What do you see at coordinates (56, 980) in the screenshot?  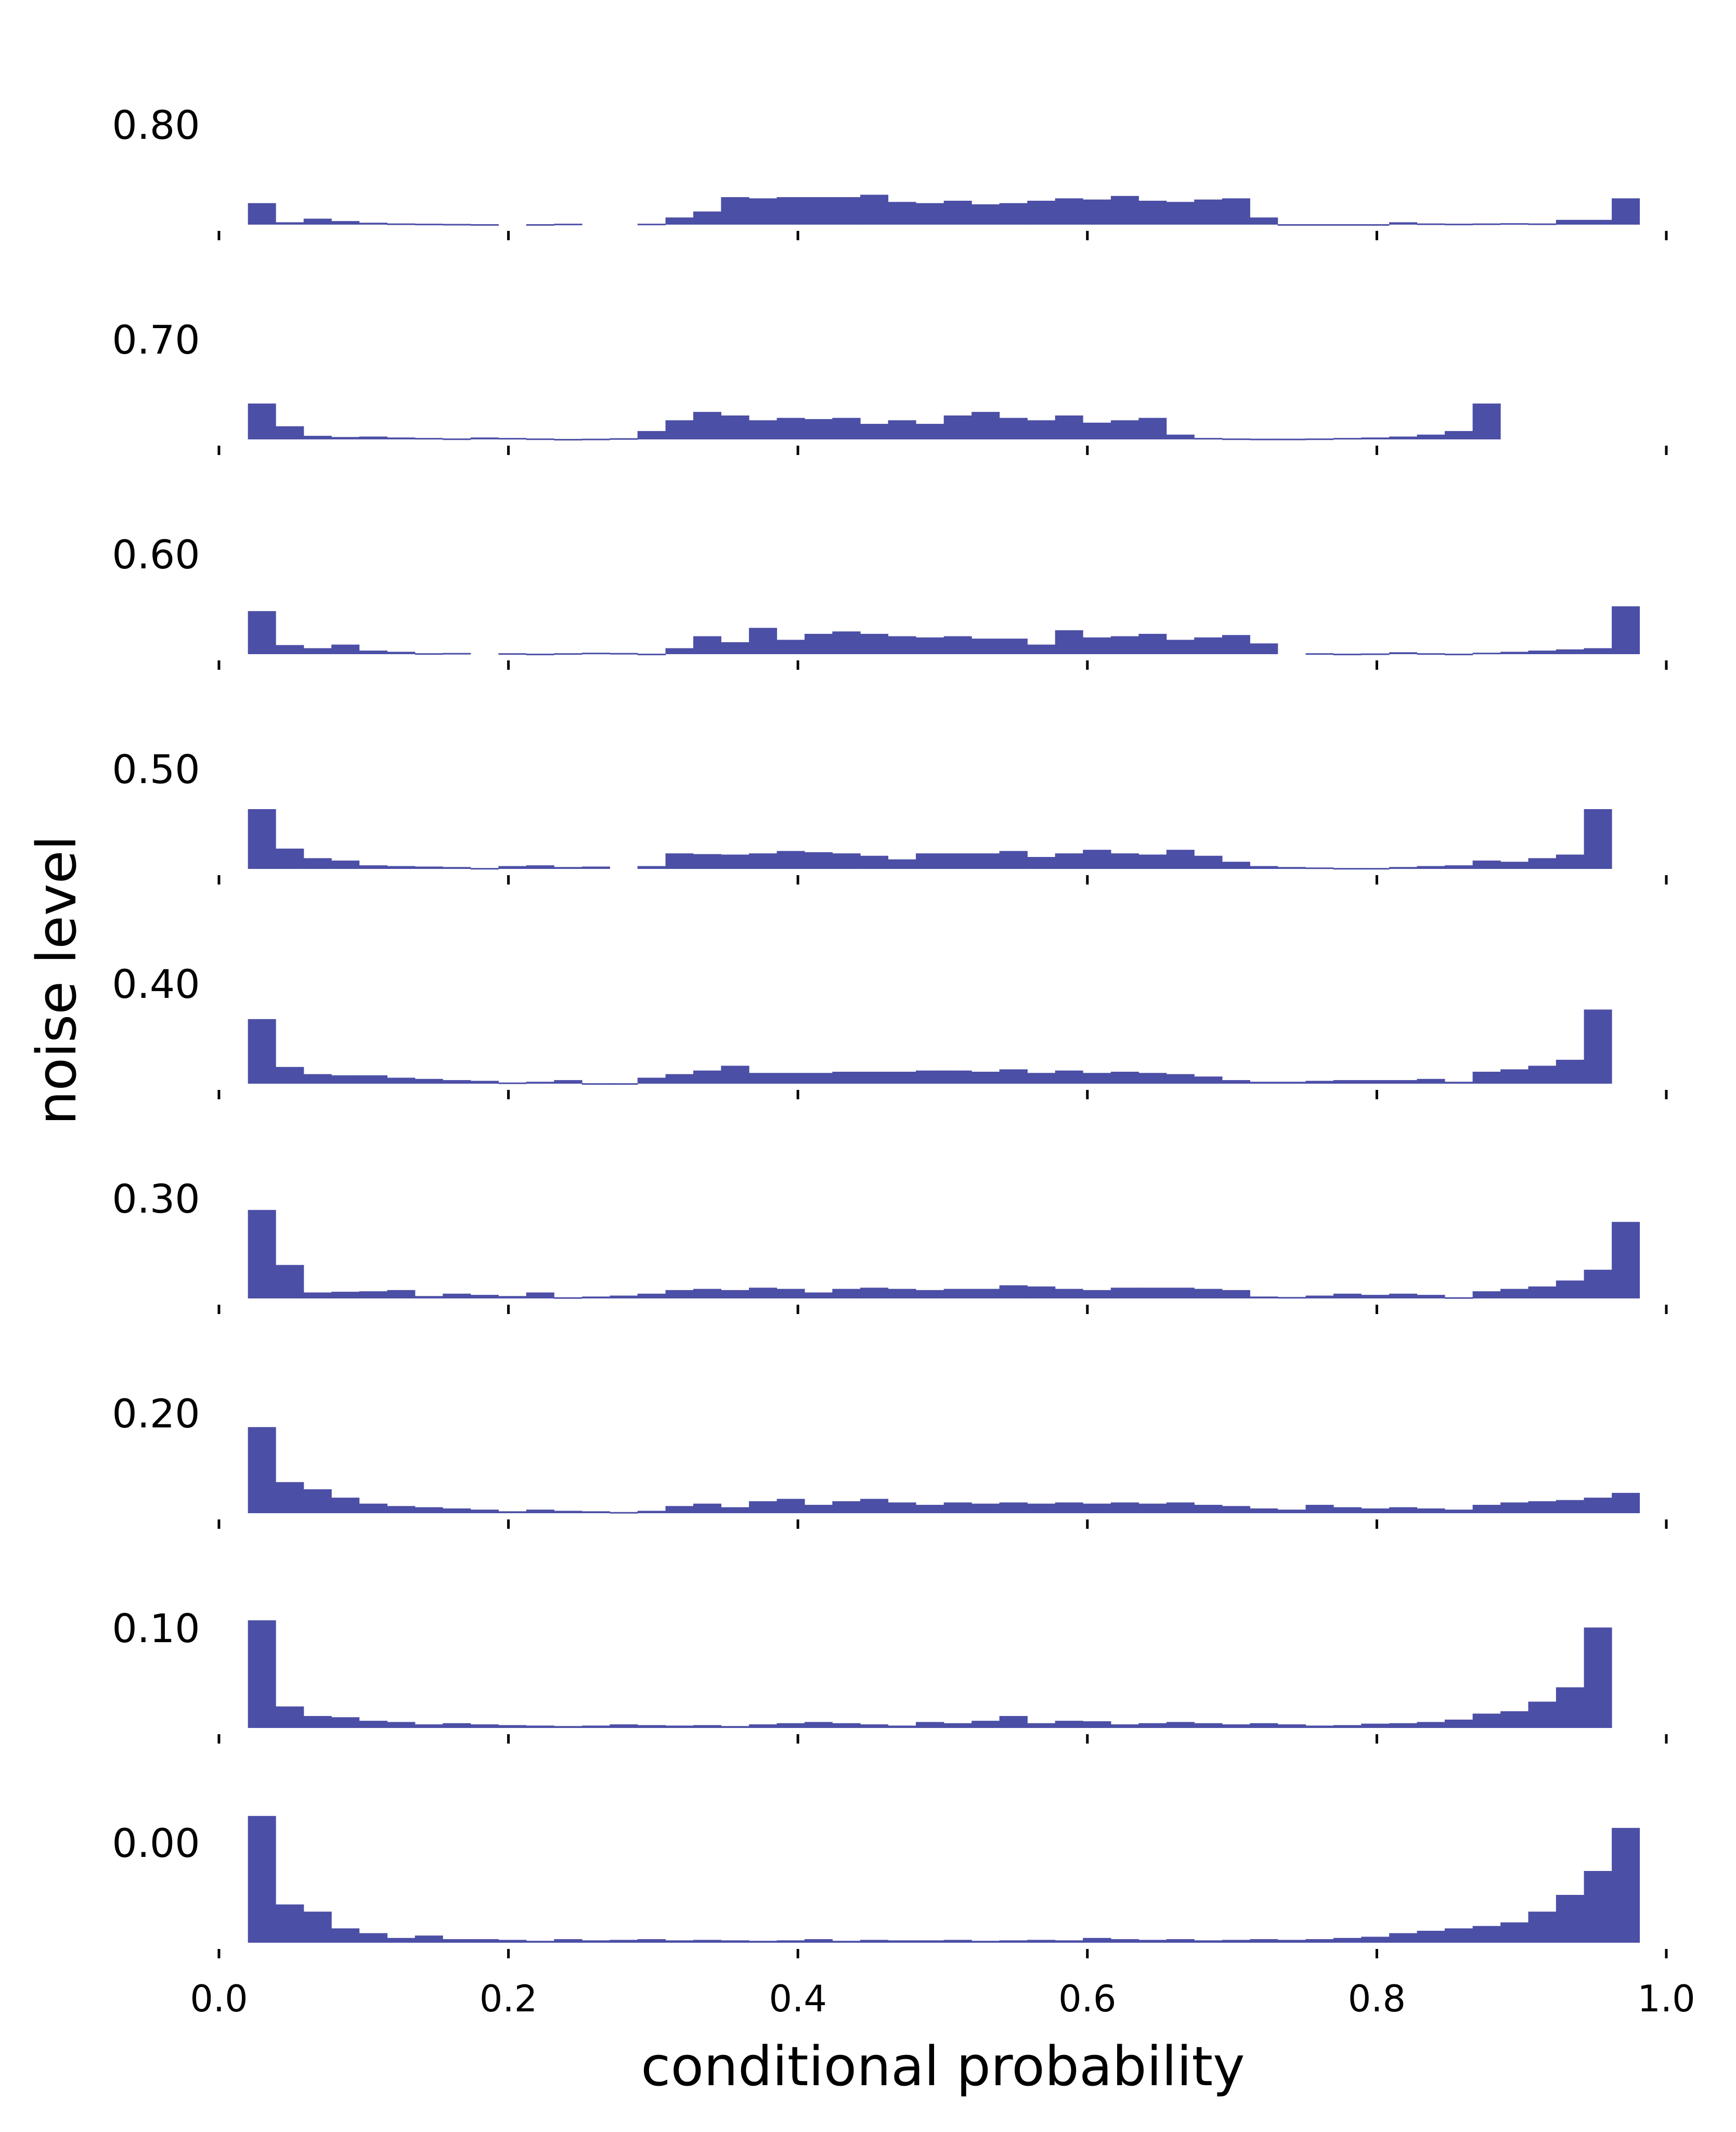 I see `y-axis-title: noise level` at bounding box center [56, 980].